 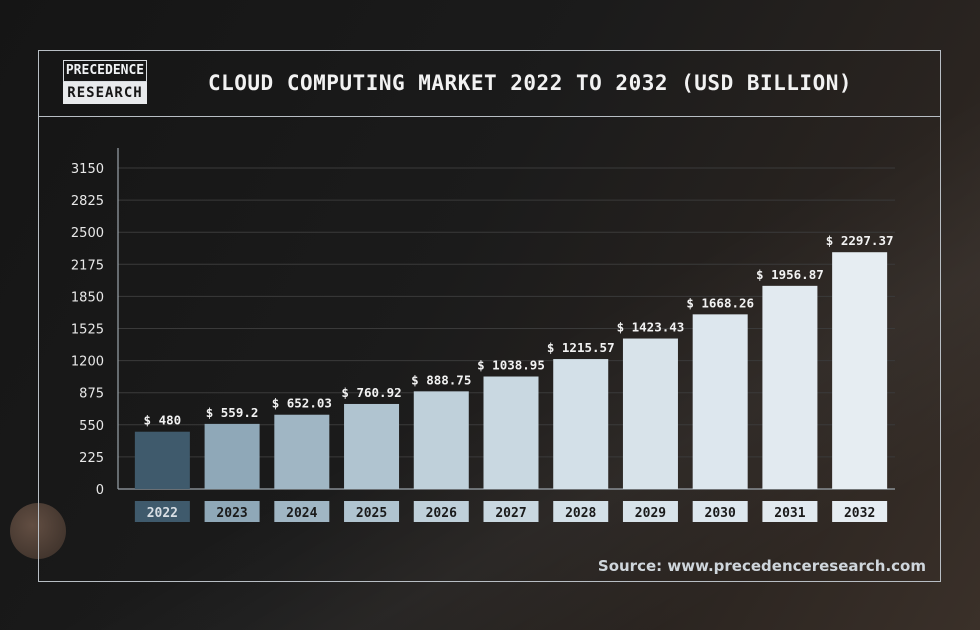 I want to click on source-text: Source: www.precedenceresearch.com, so click(x=761, y=566).